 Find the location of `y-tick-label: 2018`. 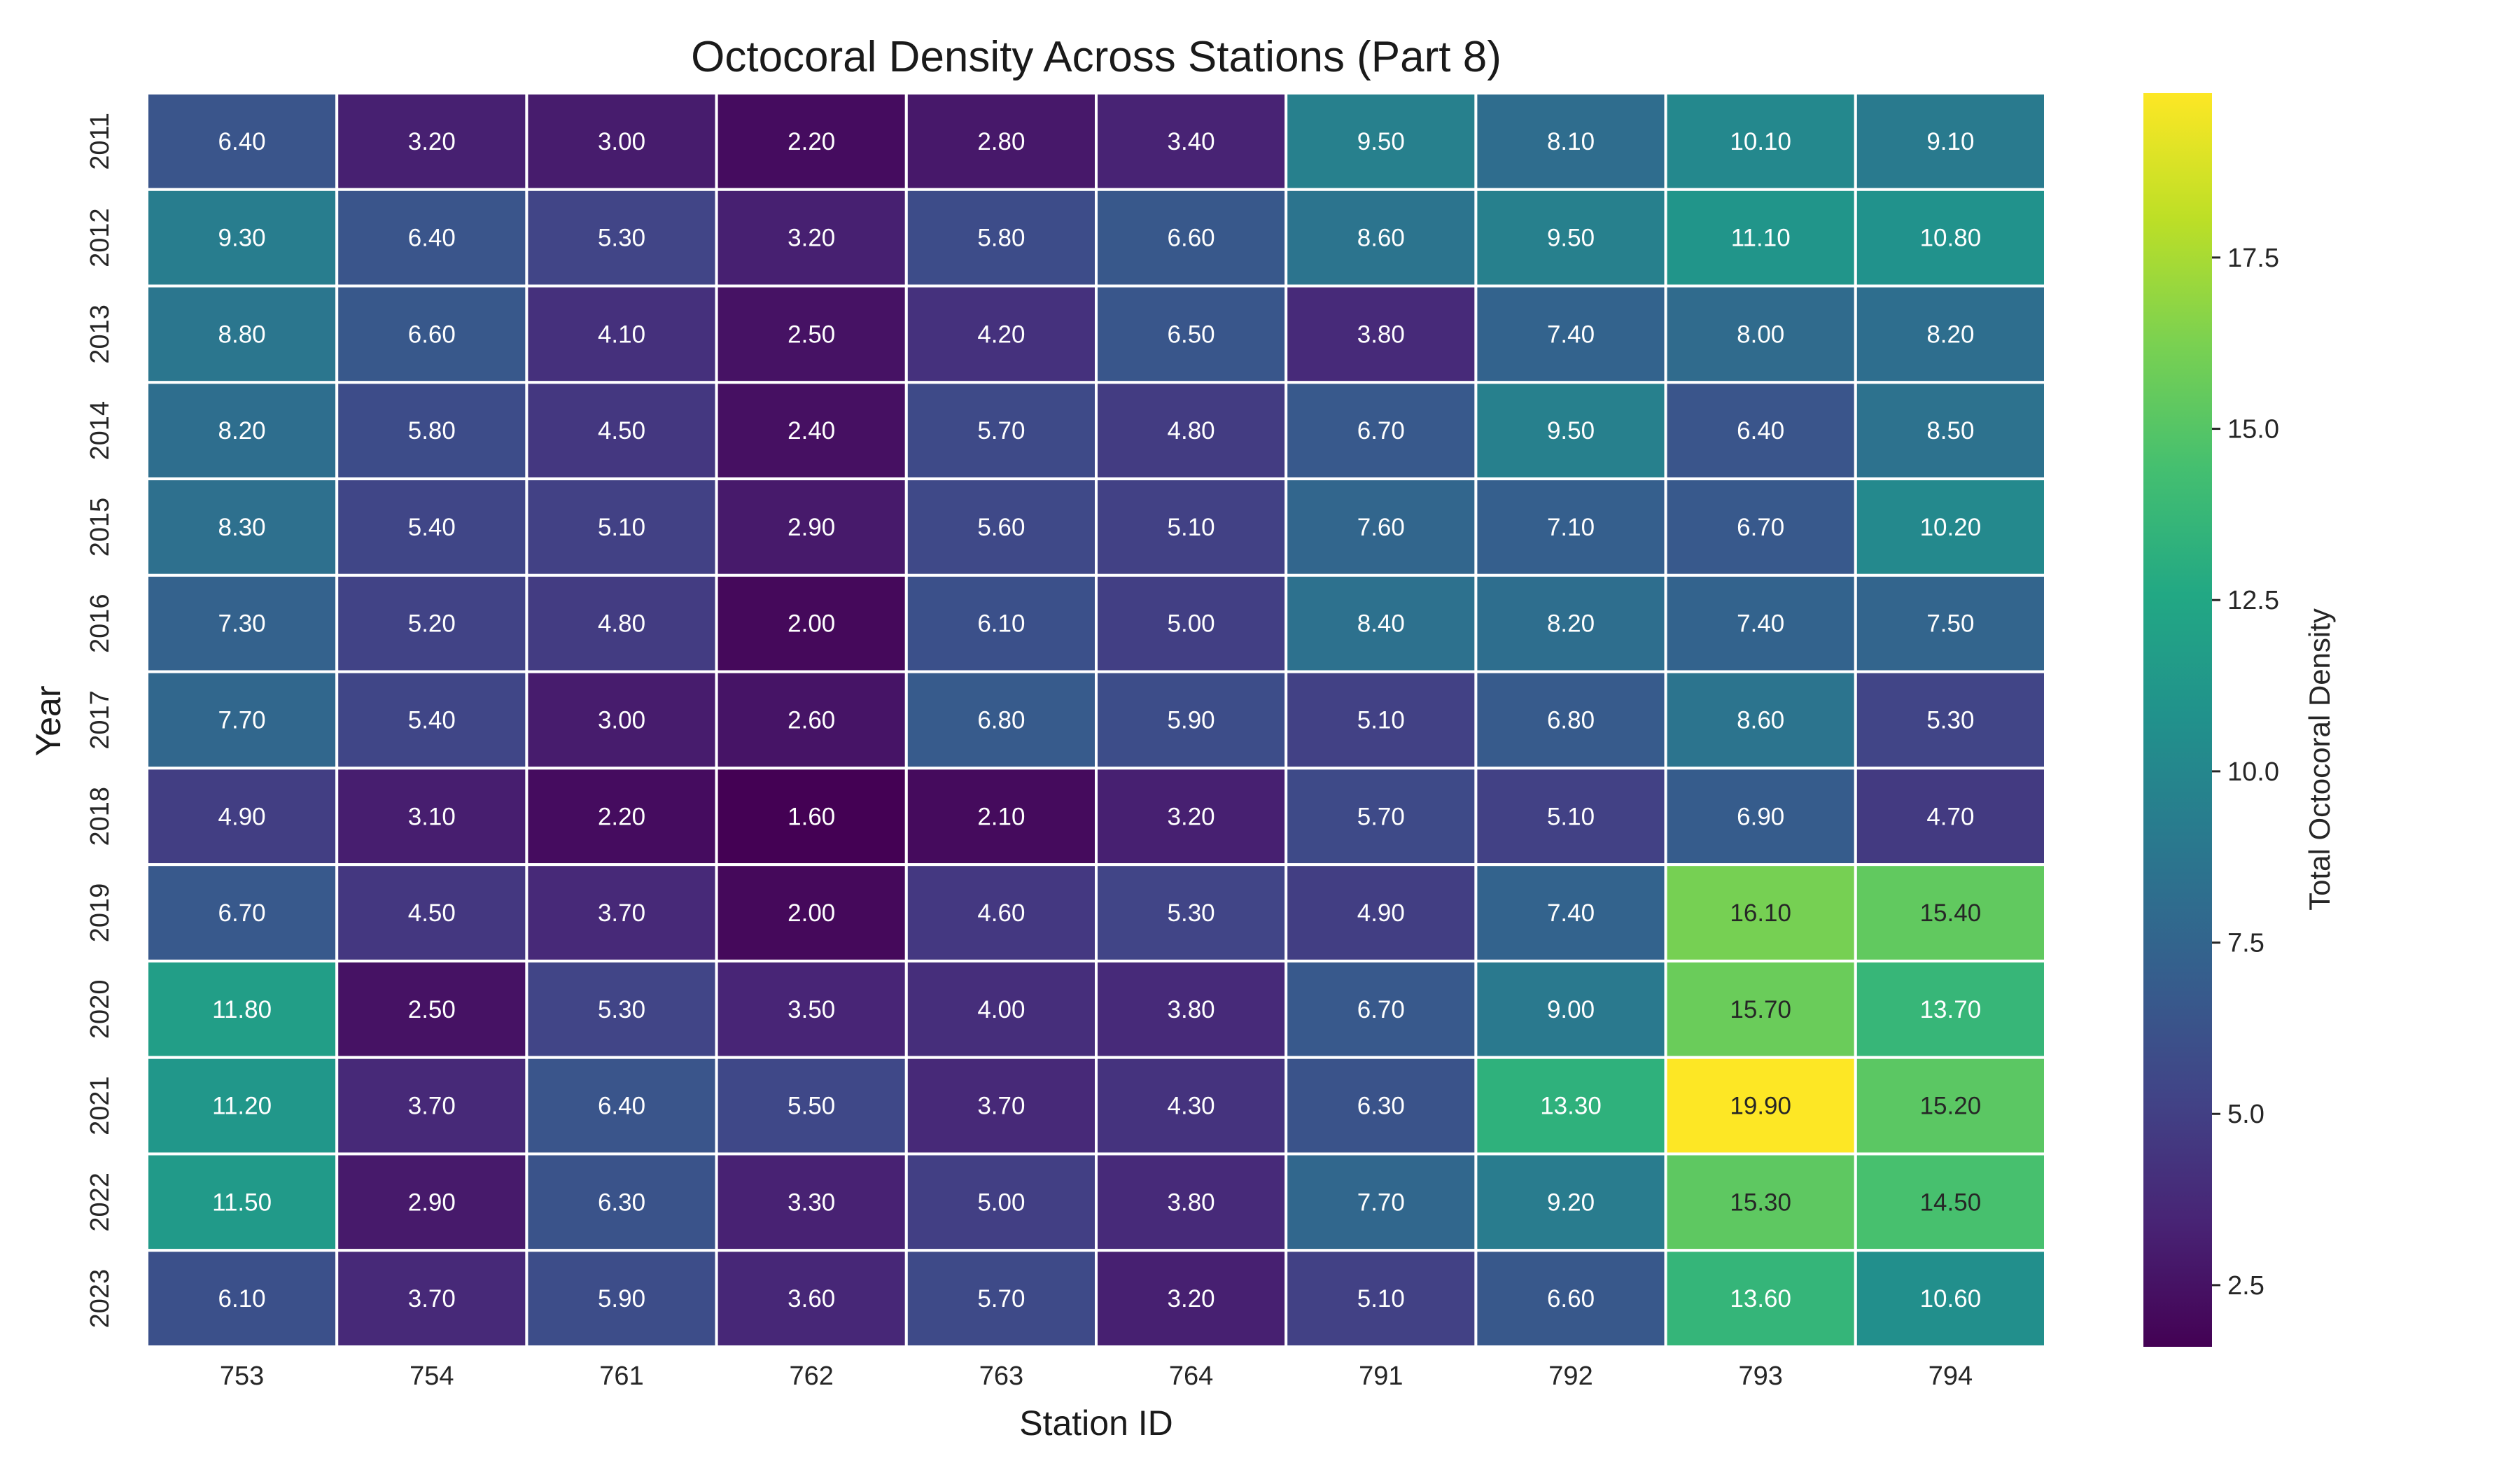

y-tick-label: 2018 is located at coordinates (100, 816).